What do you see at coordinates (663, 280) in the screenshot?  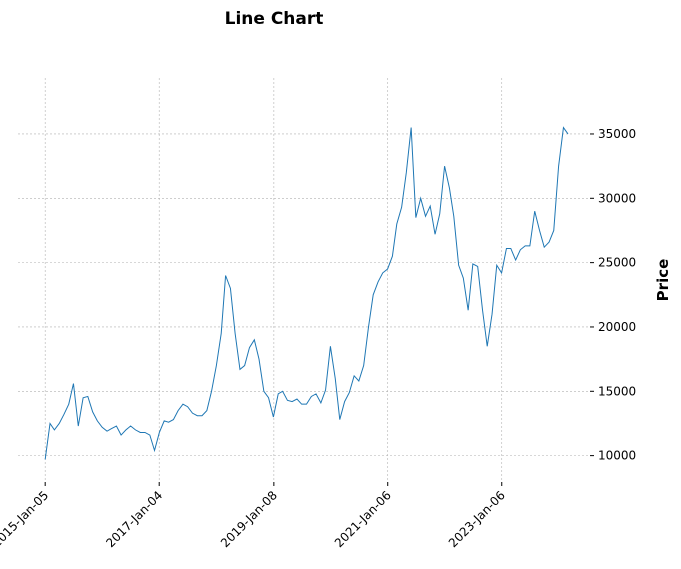 I see `y-axis-label: Price` at bounding box center [663, 280].